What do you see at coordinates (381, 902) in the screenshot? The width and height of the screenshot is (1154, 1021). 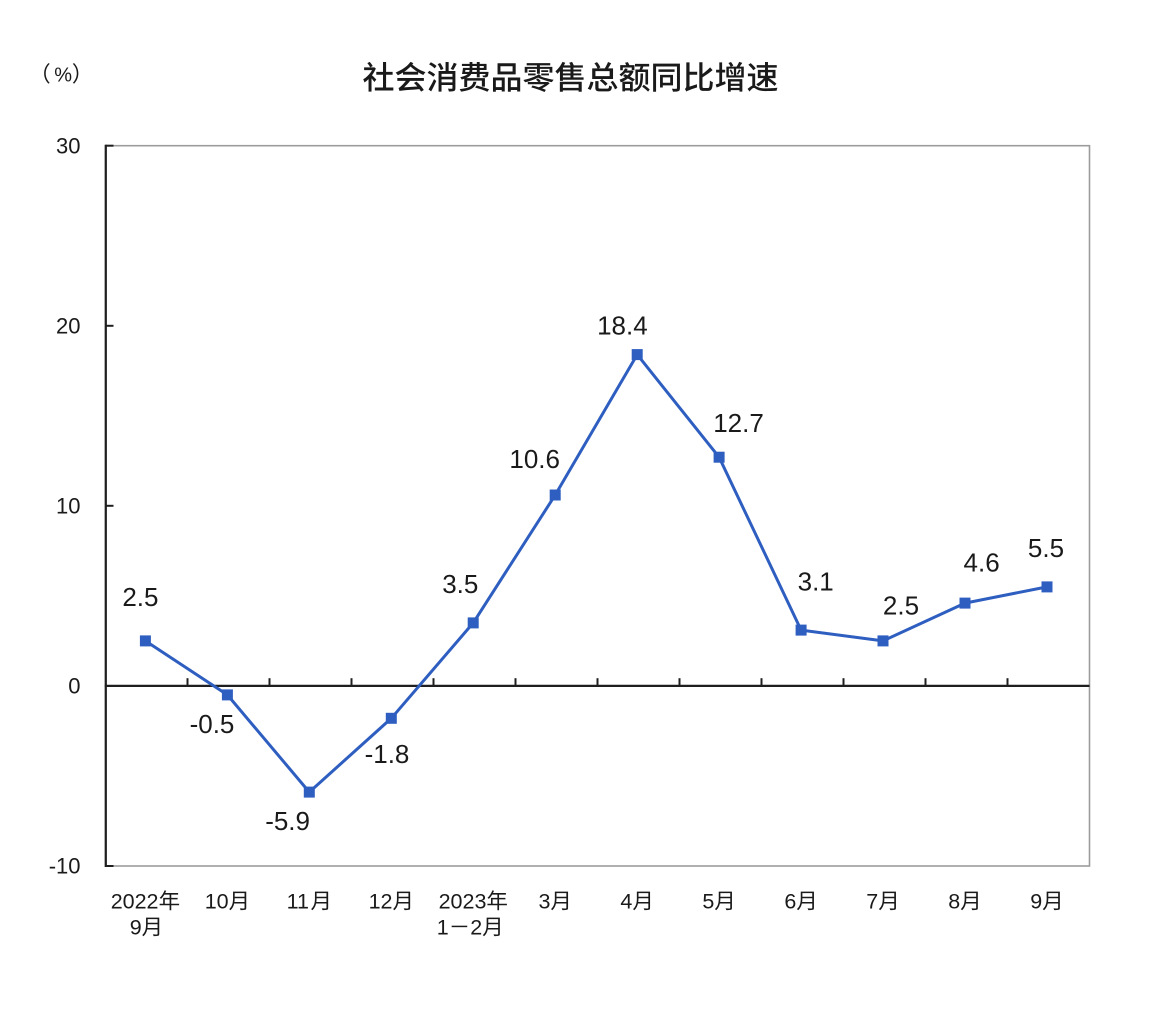 I see `svg-text: 12` at bounding box center [381, 902].